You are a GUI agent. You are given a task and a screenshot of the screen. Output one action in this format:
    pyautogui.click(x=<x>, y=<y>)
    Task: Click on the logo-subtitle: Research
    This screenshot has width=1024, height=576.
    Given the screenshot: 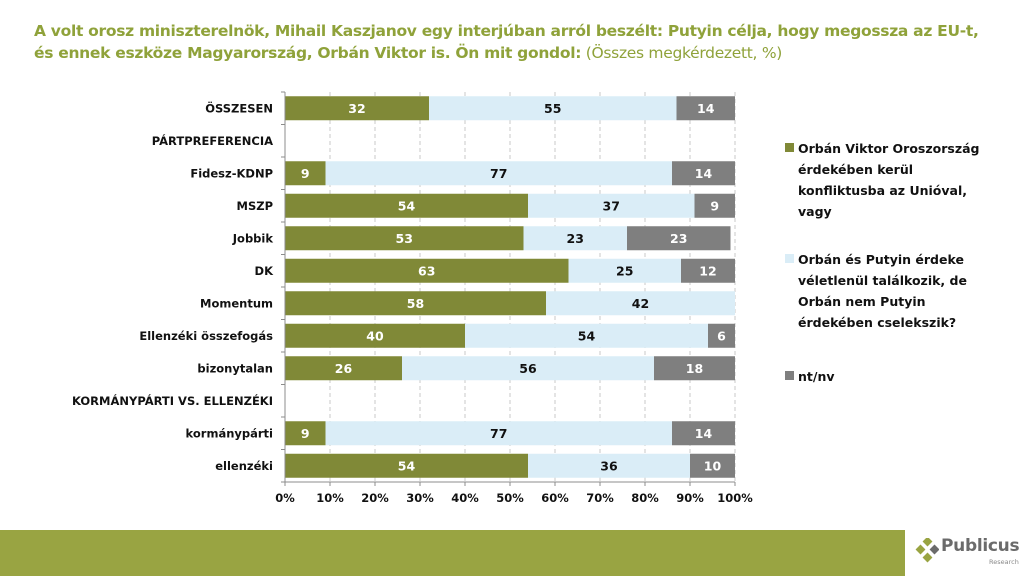 What is the action you would take?
    pyautogui.click(x=1004, y=562)
    